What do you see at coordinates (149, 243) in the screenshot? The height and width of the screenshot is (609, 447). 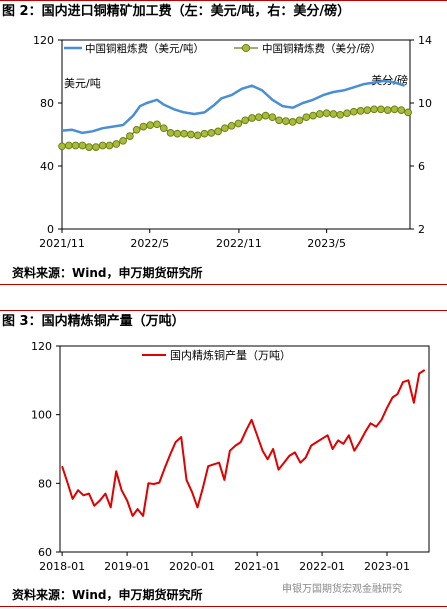 I see `x-tick-label: 2022/5` at bounding box center [149, 243].